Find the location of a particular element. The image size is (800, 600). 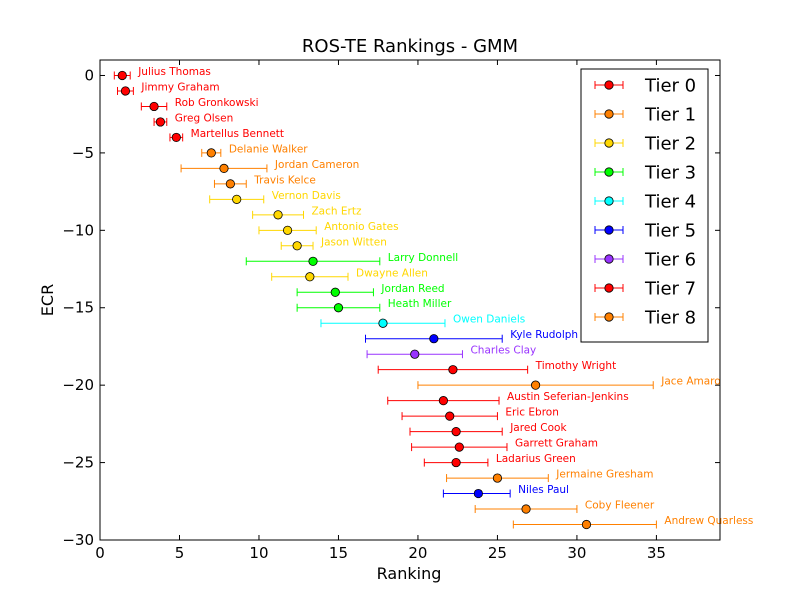

data-point: Jimmy Graham is located at coordinates (168, 88).